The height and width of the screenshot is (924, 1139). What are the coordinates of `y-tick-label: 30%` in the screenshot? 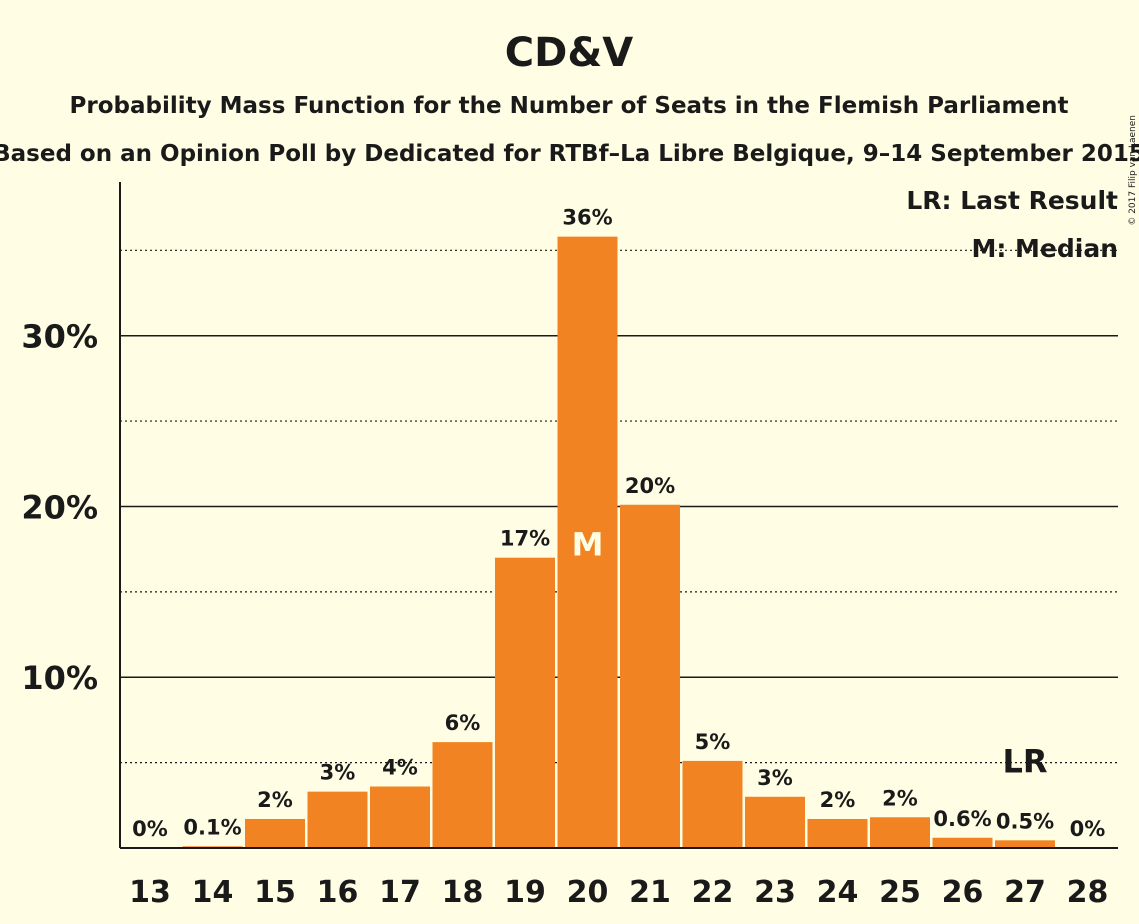 It's located at (59, 337).